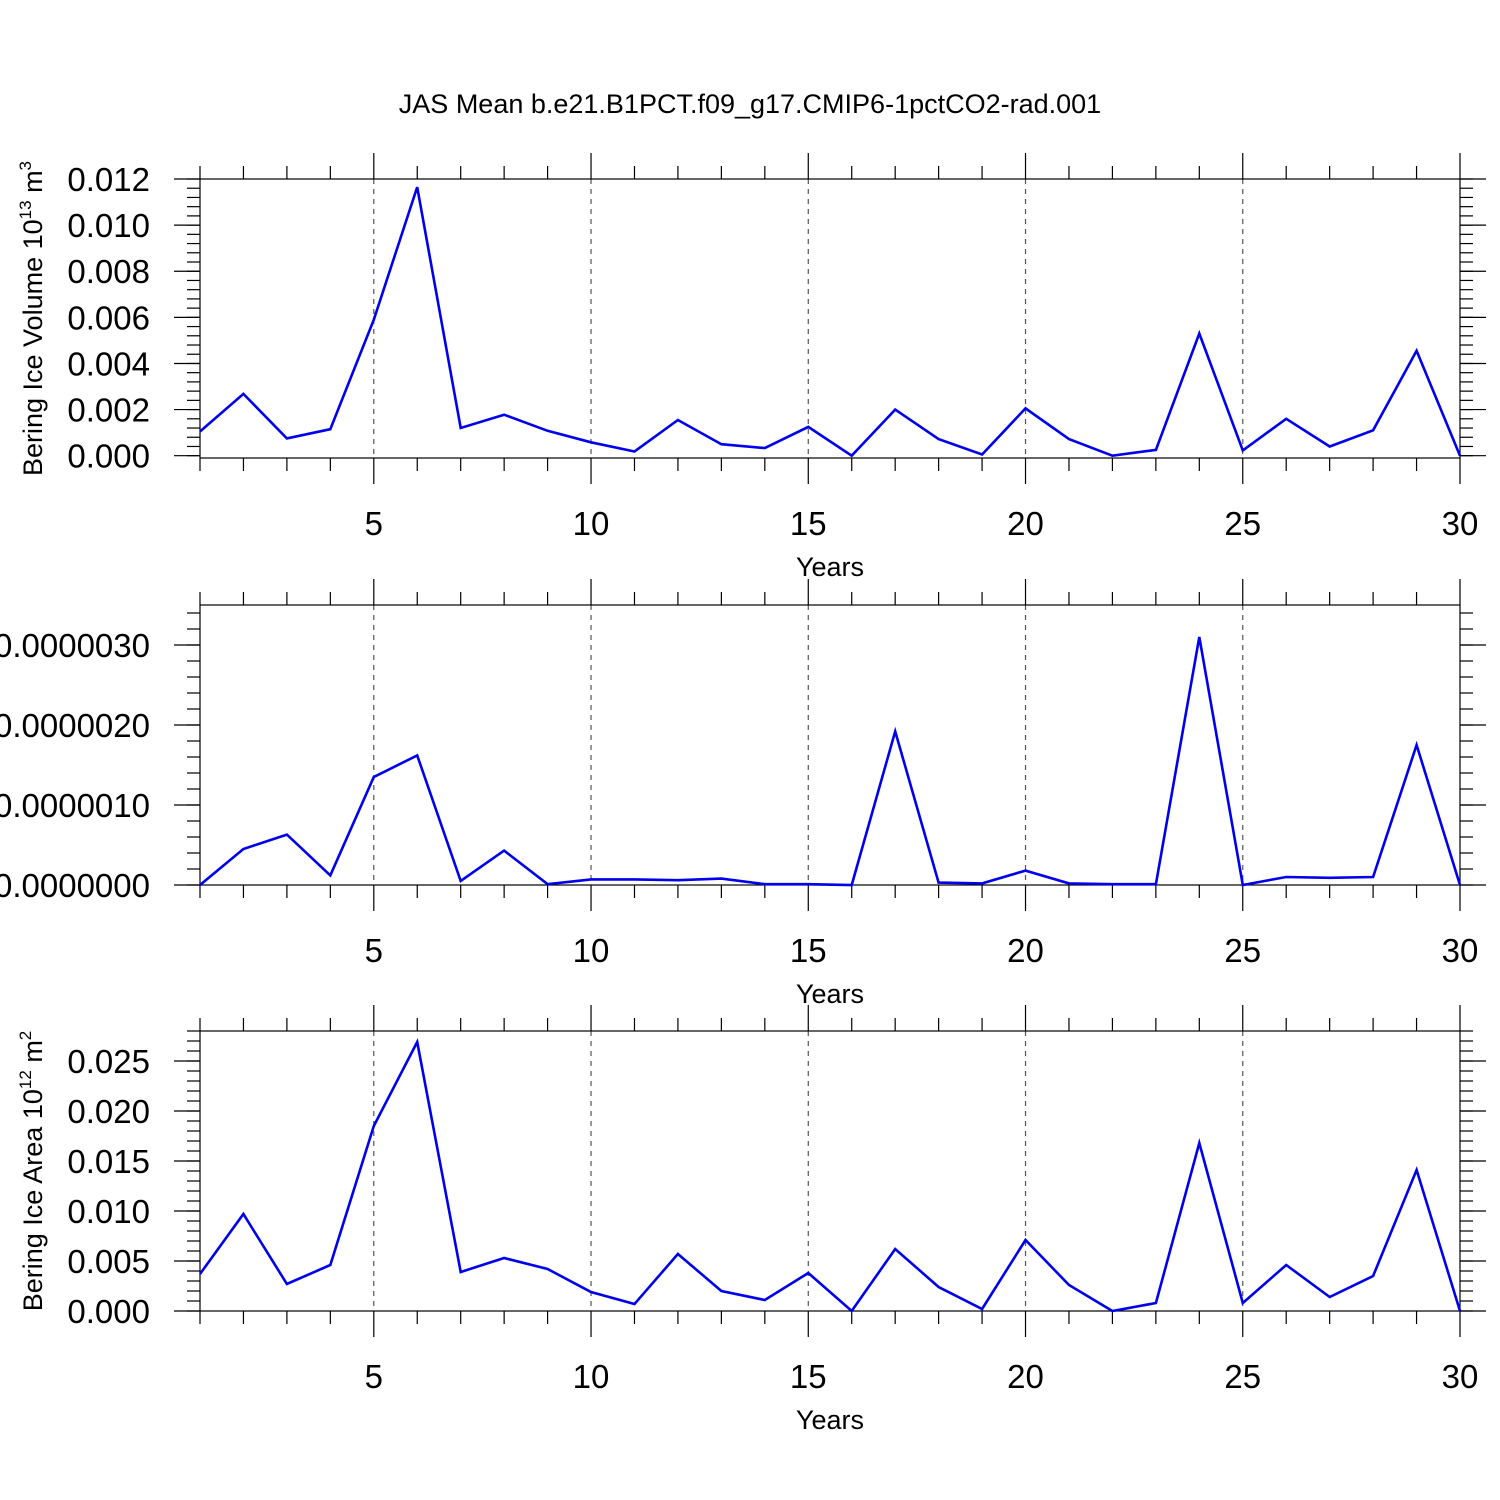 The image size is (1500, 1500). I want to click on y-tick-label: 0.020, so click(108, 1111).